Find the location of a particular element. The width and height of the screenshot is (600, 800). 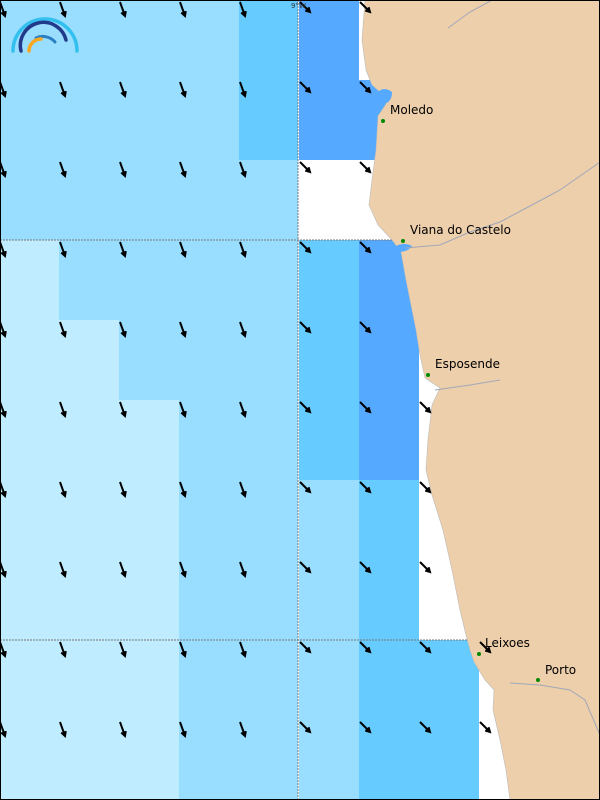

lima-estuary is located at coordinates (404, 248).